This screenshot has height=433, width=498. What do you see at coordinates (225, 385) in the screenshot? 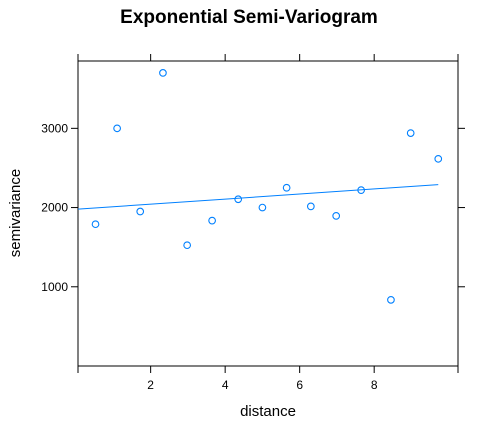
I see `x-tick-label: 4` at bounding box center [225, 385].